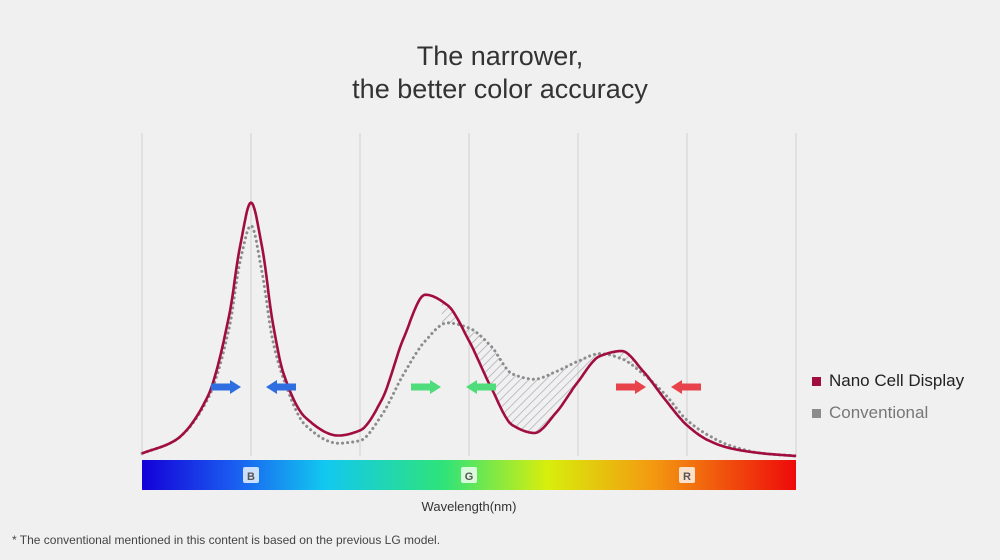 This screenshot has height=560, width=1000. Describe the element at coordinates (816, 413) in the screenshot. I see `legend-swatch-conventional` at that location.